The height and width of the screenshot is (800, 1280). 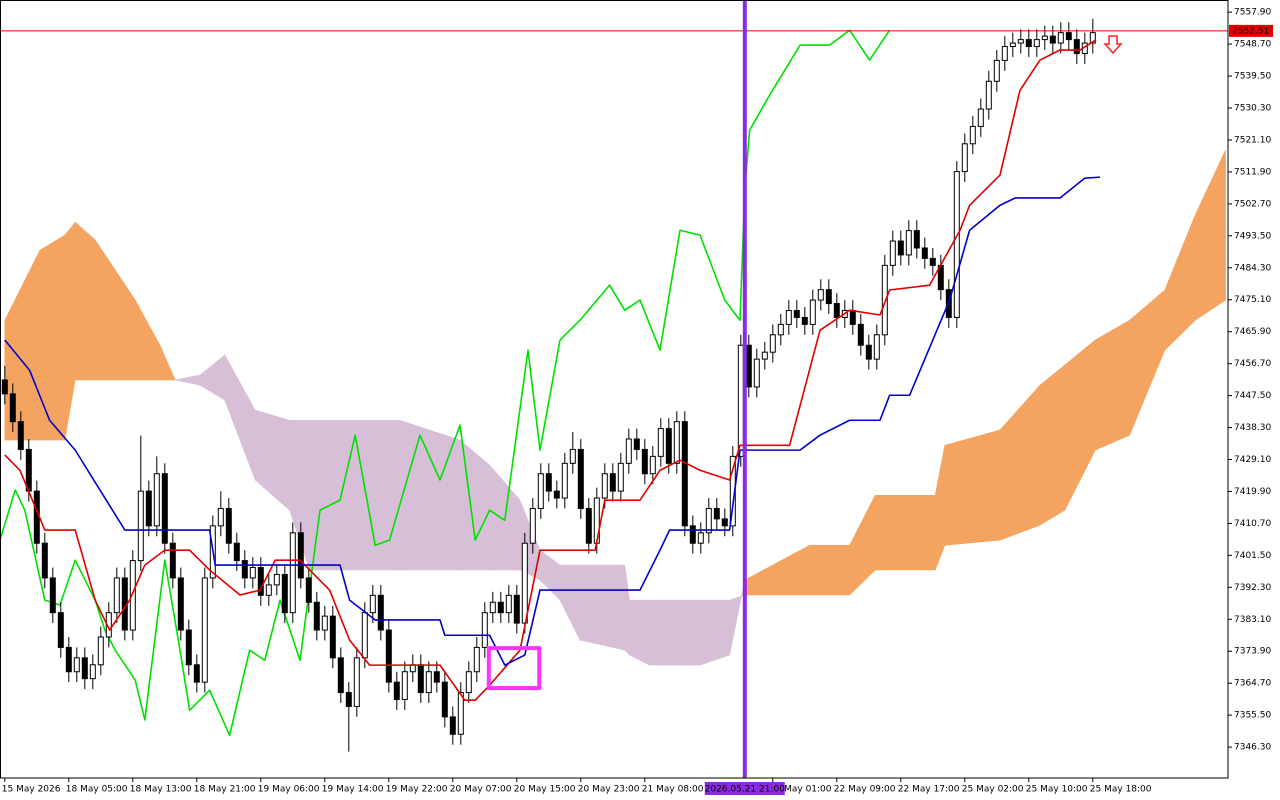 What do you see at coordinates (1252, 300) in the screenshot?
I see `y-tick-label: 7475.10` at bounding box center [1252, 300].